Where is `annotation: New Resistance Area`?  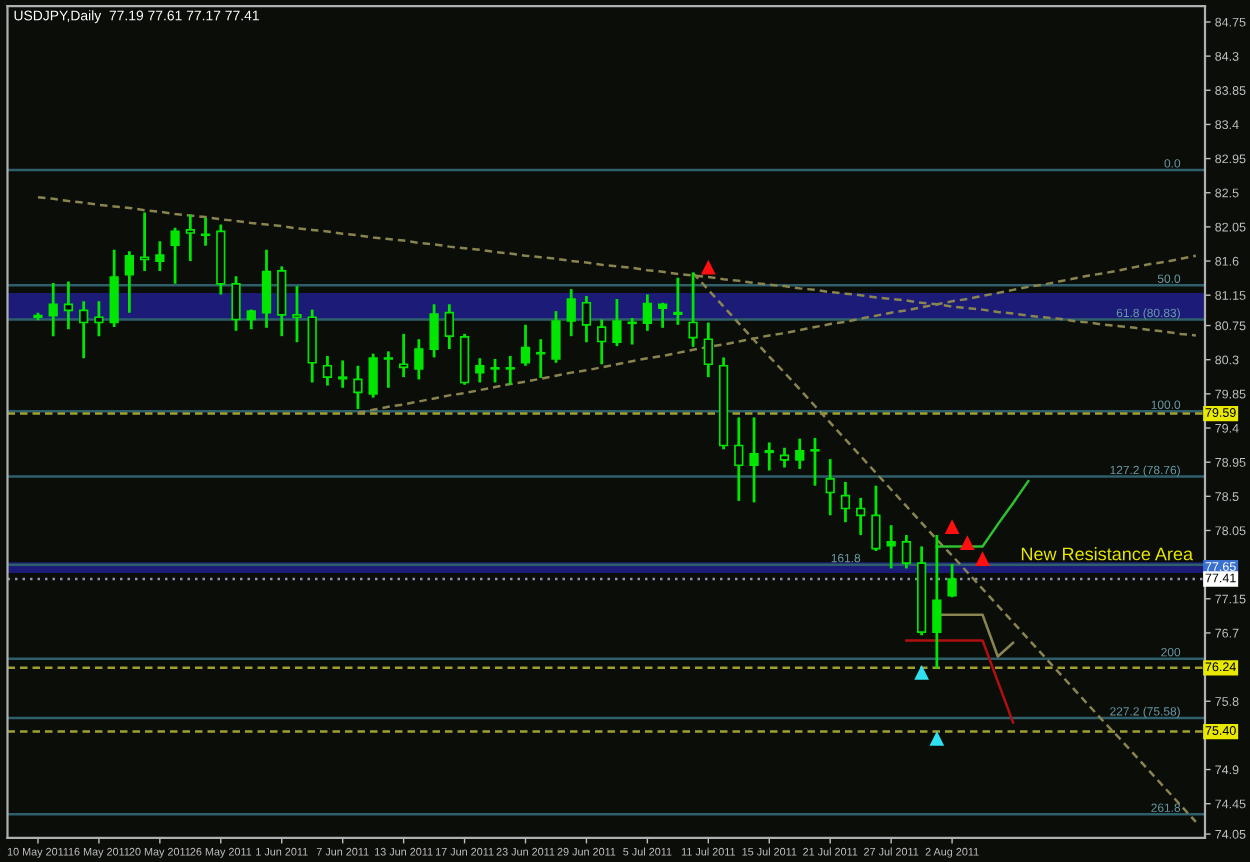
annotation: New Resistance Area is located at coordinates (1107, 554).